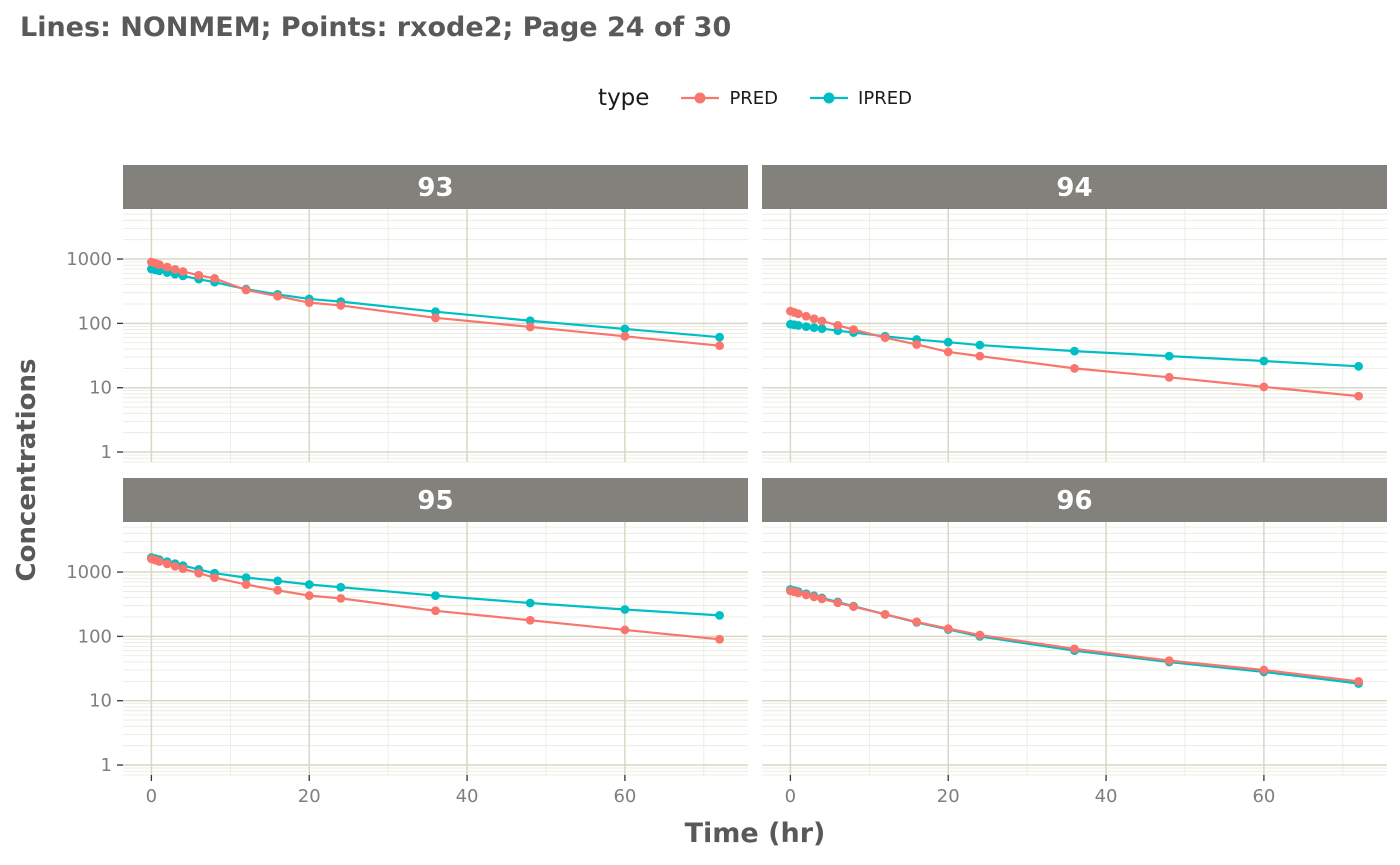 This screenshot has height=865, width=1400. I want to click on legend-item-label: PRED, so click(754, 98).